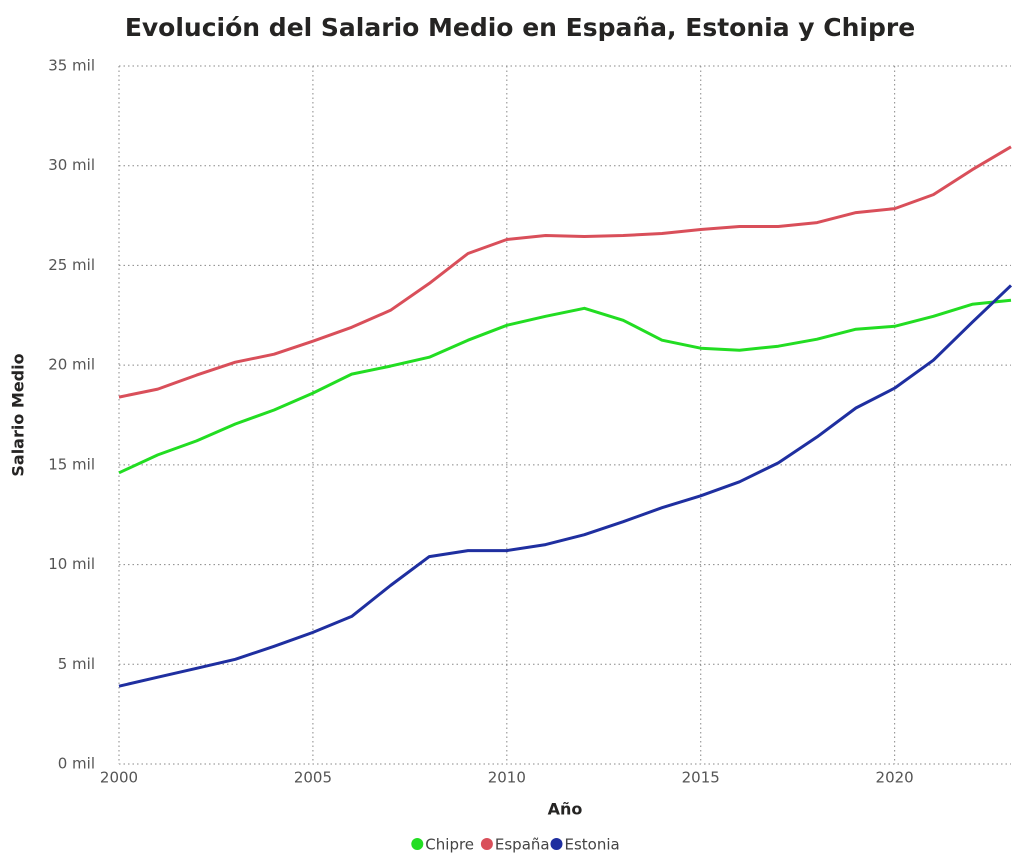 The height and width of the screenshot is (854, 1014). I want to click on y-axis-label: Salario Medio, so click(18, 414).